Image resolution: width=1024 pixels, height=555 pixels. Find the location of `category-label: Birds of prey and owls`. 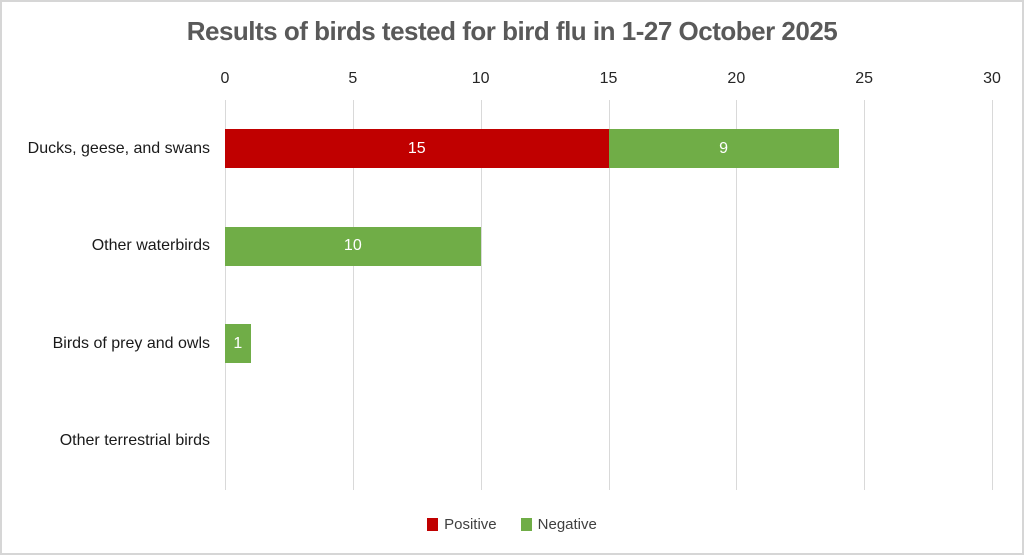

category-label: Birds of prey and owls is located at coordinates (131, 343).